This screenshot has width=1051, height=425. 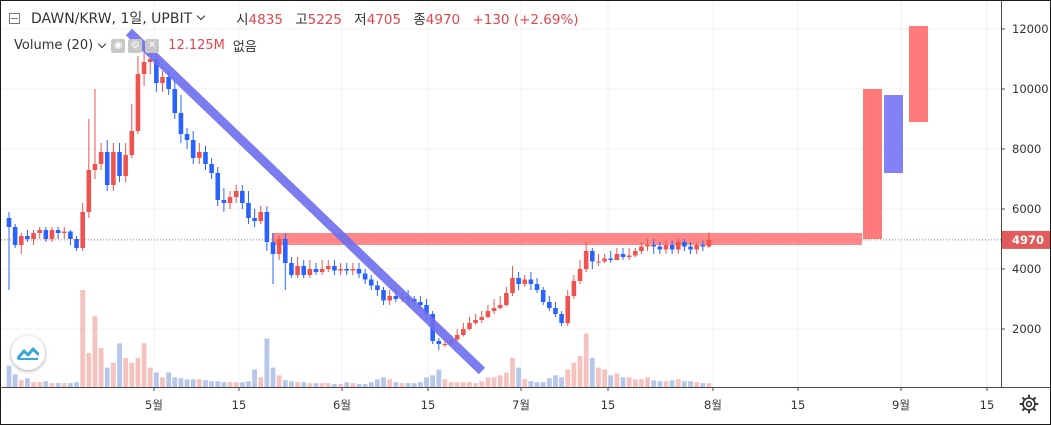 I want to click on price-axis-labels: 2000 4000 6000 8000 10000 12000, so click(x=1025, y=179).